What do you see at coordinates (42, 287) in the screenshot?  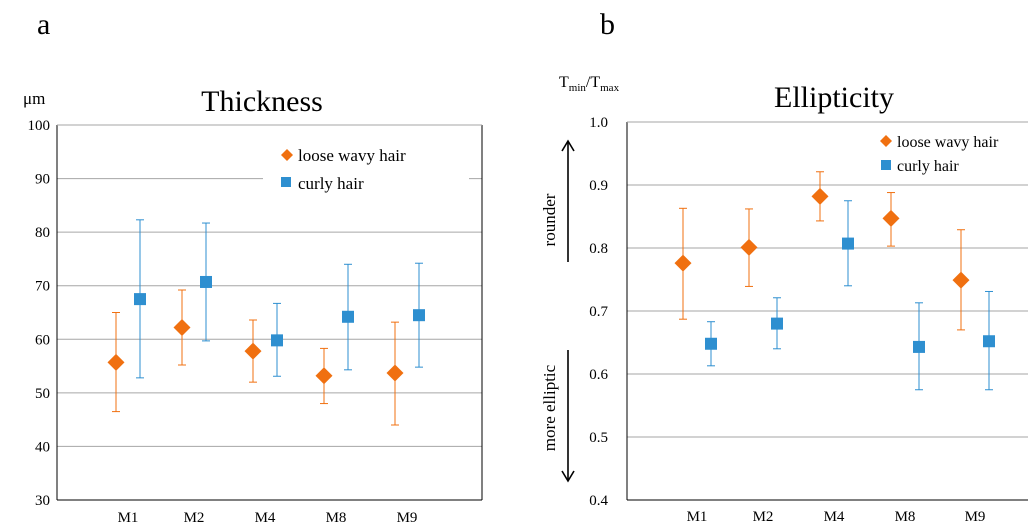 I see `y-tick-label: 70` at bounding box center [42, 287].